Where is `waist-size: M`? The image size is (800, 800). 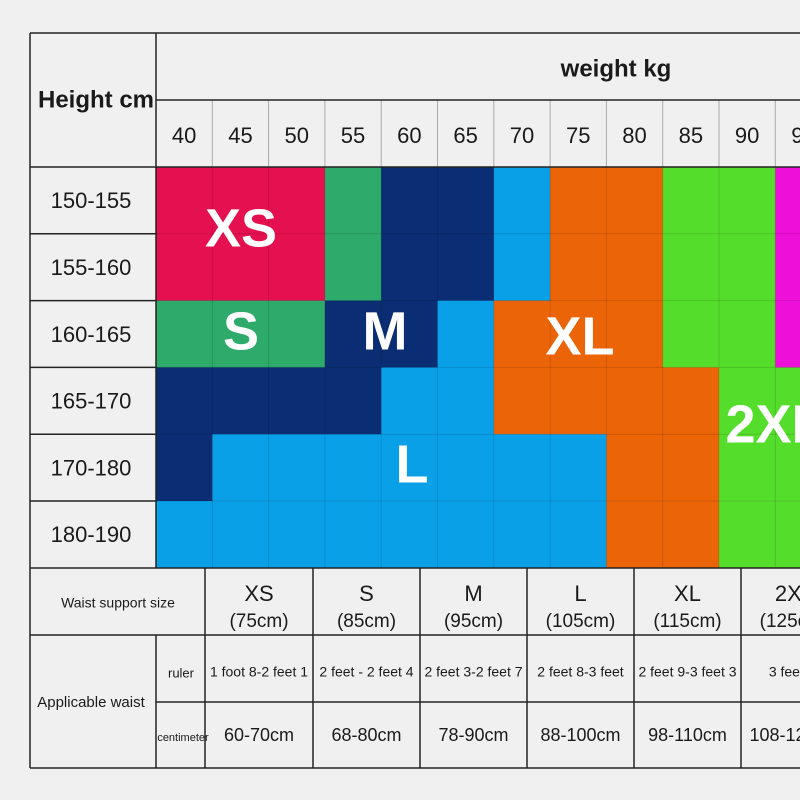 waist-size: M is located at coordinates (473, 593).